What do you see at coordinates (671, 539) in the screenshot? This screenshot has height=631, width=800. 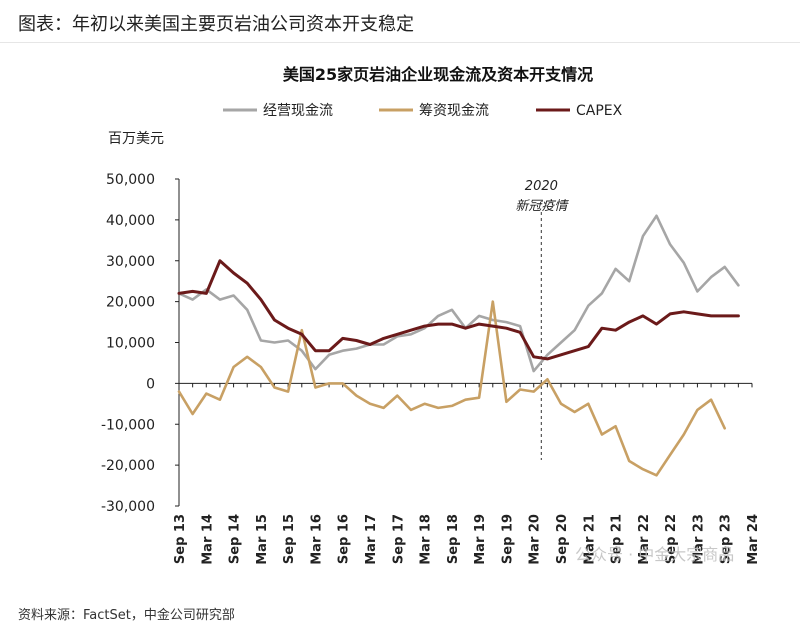 I see `x-tick-label: Sep 22` at bounding box center [671, 539].